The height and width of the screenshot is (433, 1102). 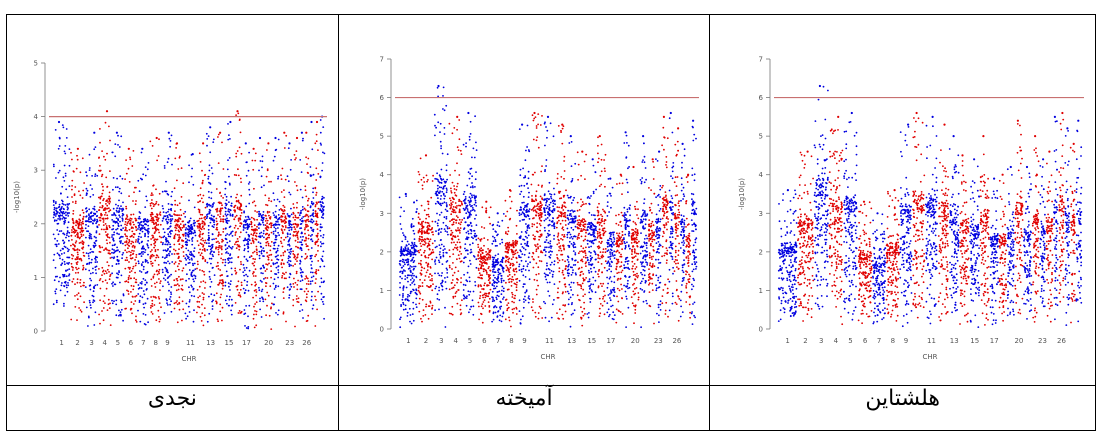 What do you see at coordinates (246, 343) in the screenshot?
I see `x-tick-label: 17` at bounding box center [246, 343].